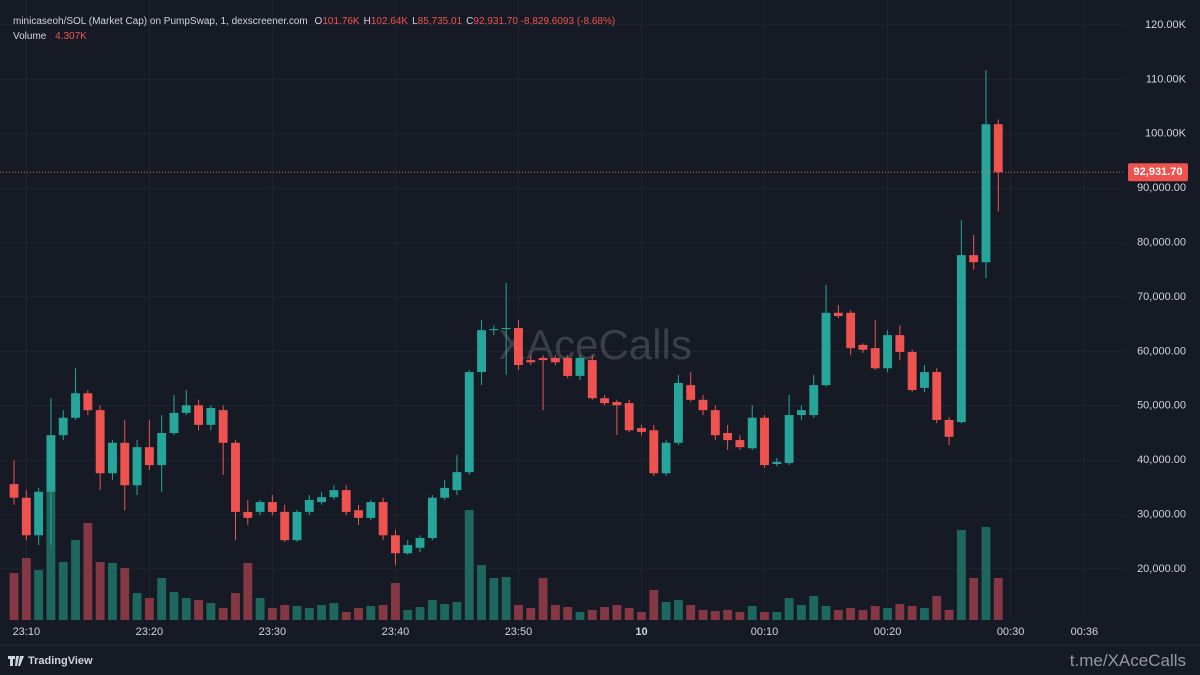  Describe the element at coordinates (495, 21) in the screenshot. I see `ohlc-value: 92,931.70` at that location.